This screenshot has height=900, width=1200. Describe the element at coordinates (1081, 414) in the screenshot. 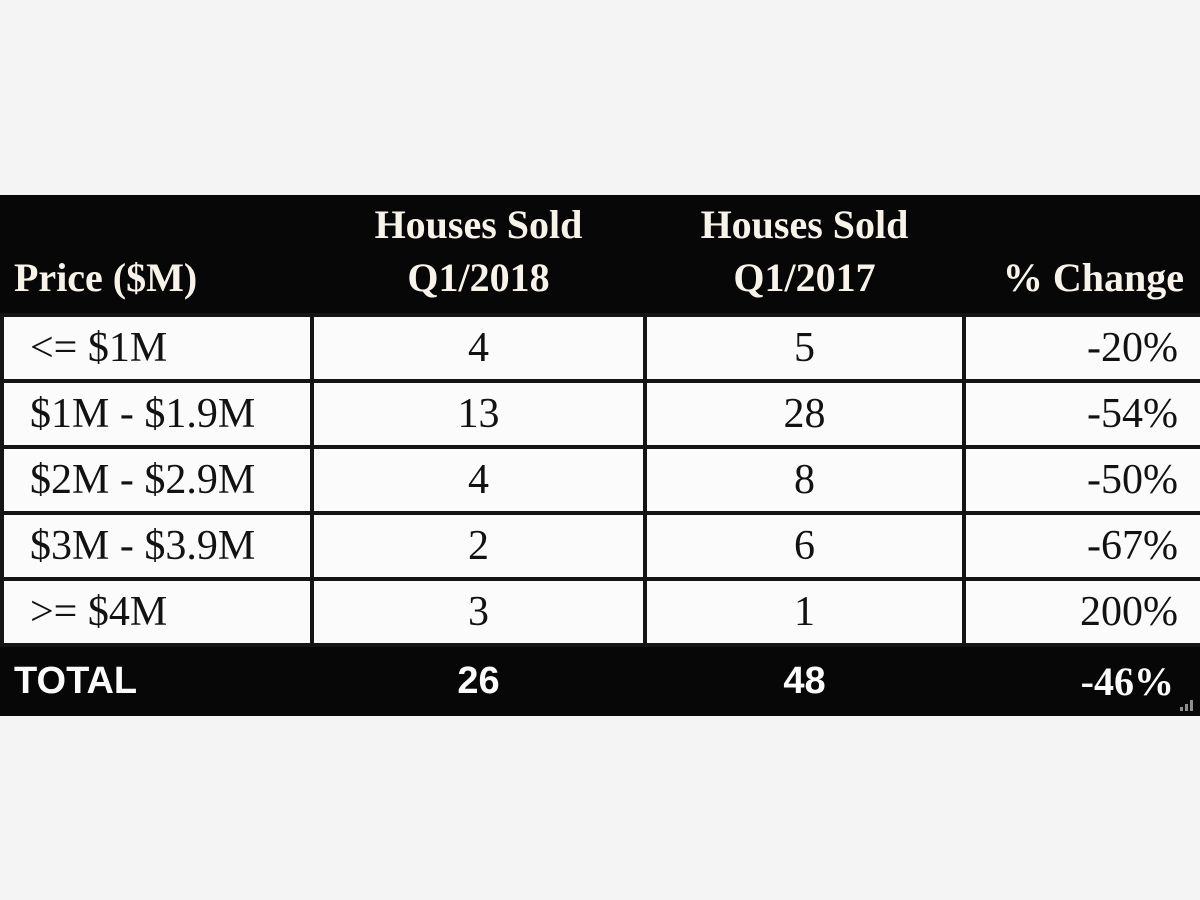

I see `change-cell: -54%` at that location.